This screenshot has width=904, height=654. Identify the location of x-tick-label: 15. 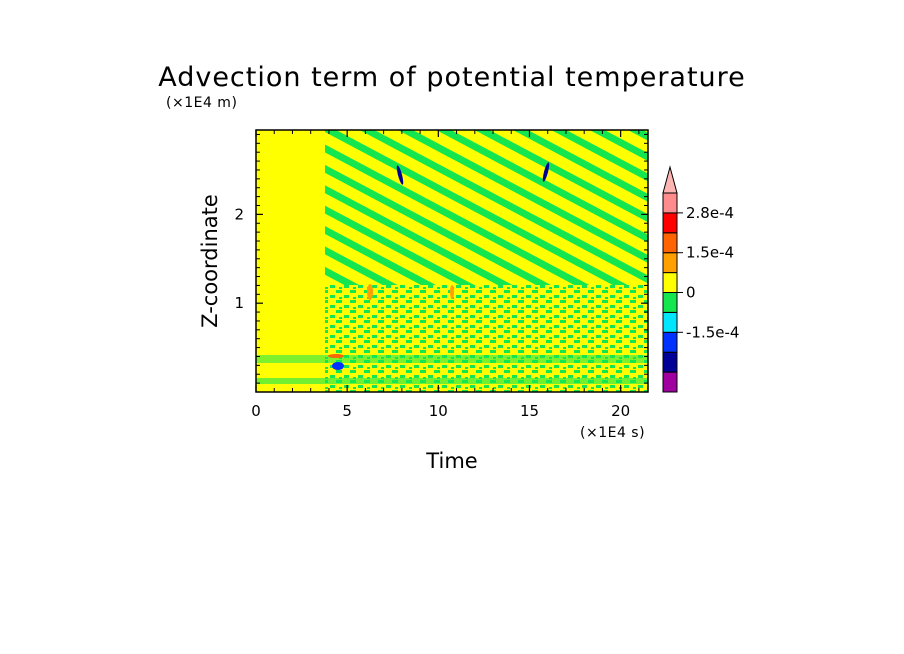
(529, 411).